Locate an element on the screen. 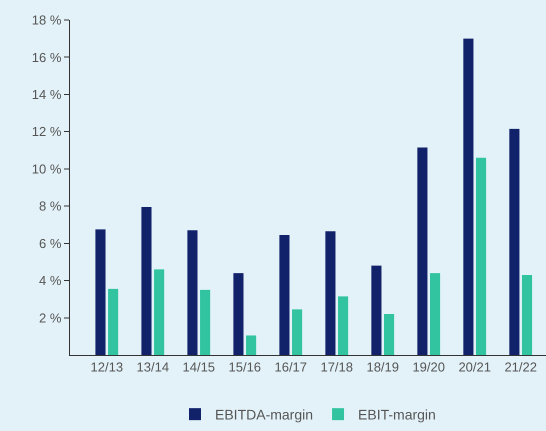 The width and height of the screenshot is (546, 431). y-tick-label: 16 % is located at coordinates (47, 57).